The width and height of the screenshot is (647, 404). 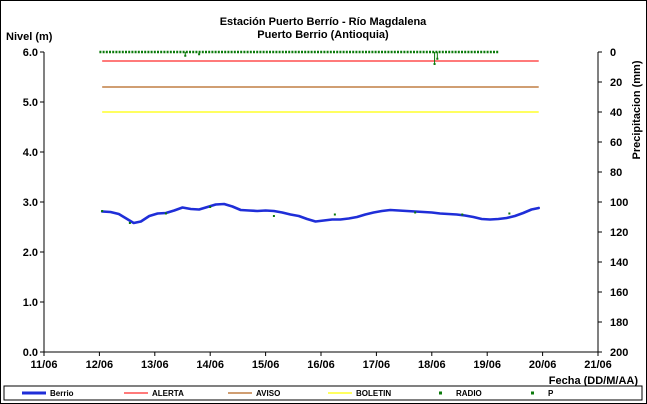 I want to click on y-tick-label: 2.0, so click(x=30, y=253).